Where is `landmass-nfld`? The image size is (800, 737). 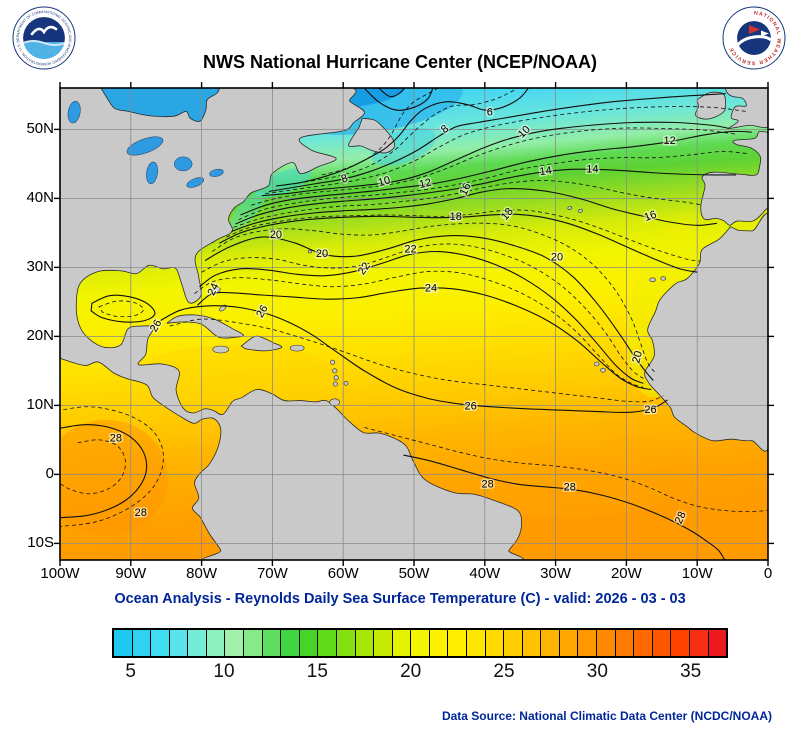 landmass-nfld is located at coordinates (372, 135).